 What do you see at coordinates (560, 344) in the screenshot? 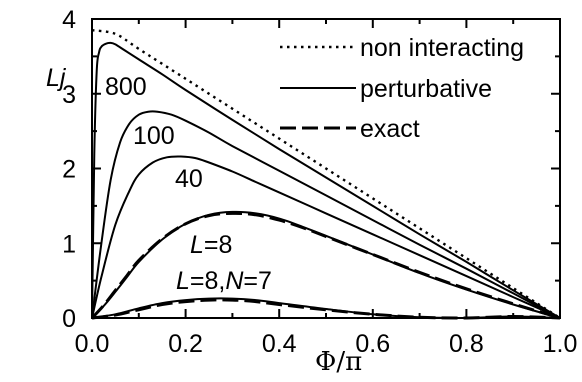
I see `x-tick-label: 1.0` at bounding box center [560, 344].